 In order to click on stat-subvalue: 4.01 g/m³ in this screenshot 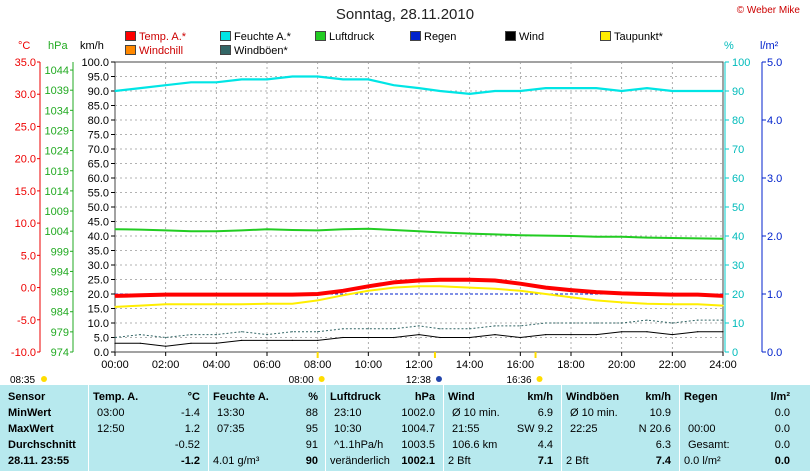, I will do `click(236, 461)`.